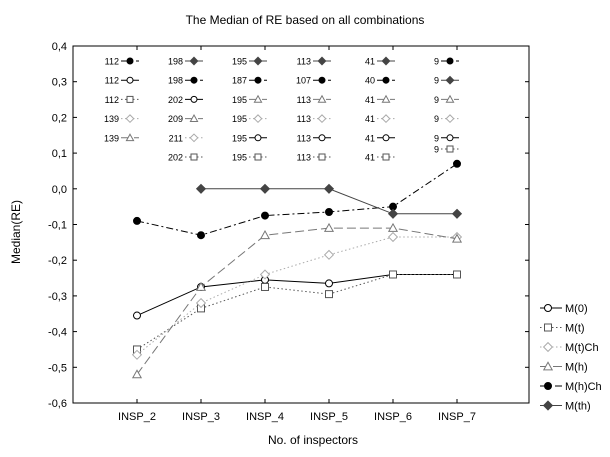  What do you see at coordinates (16, 232) in the screenshot?
I see `y-axis-label: Median(RE)` at bounding box center [16, 232].